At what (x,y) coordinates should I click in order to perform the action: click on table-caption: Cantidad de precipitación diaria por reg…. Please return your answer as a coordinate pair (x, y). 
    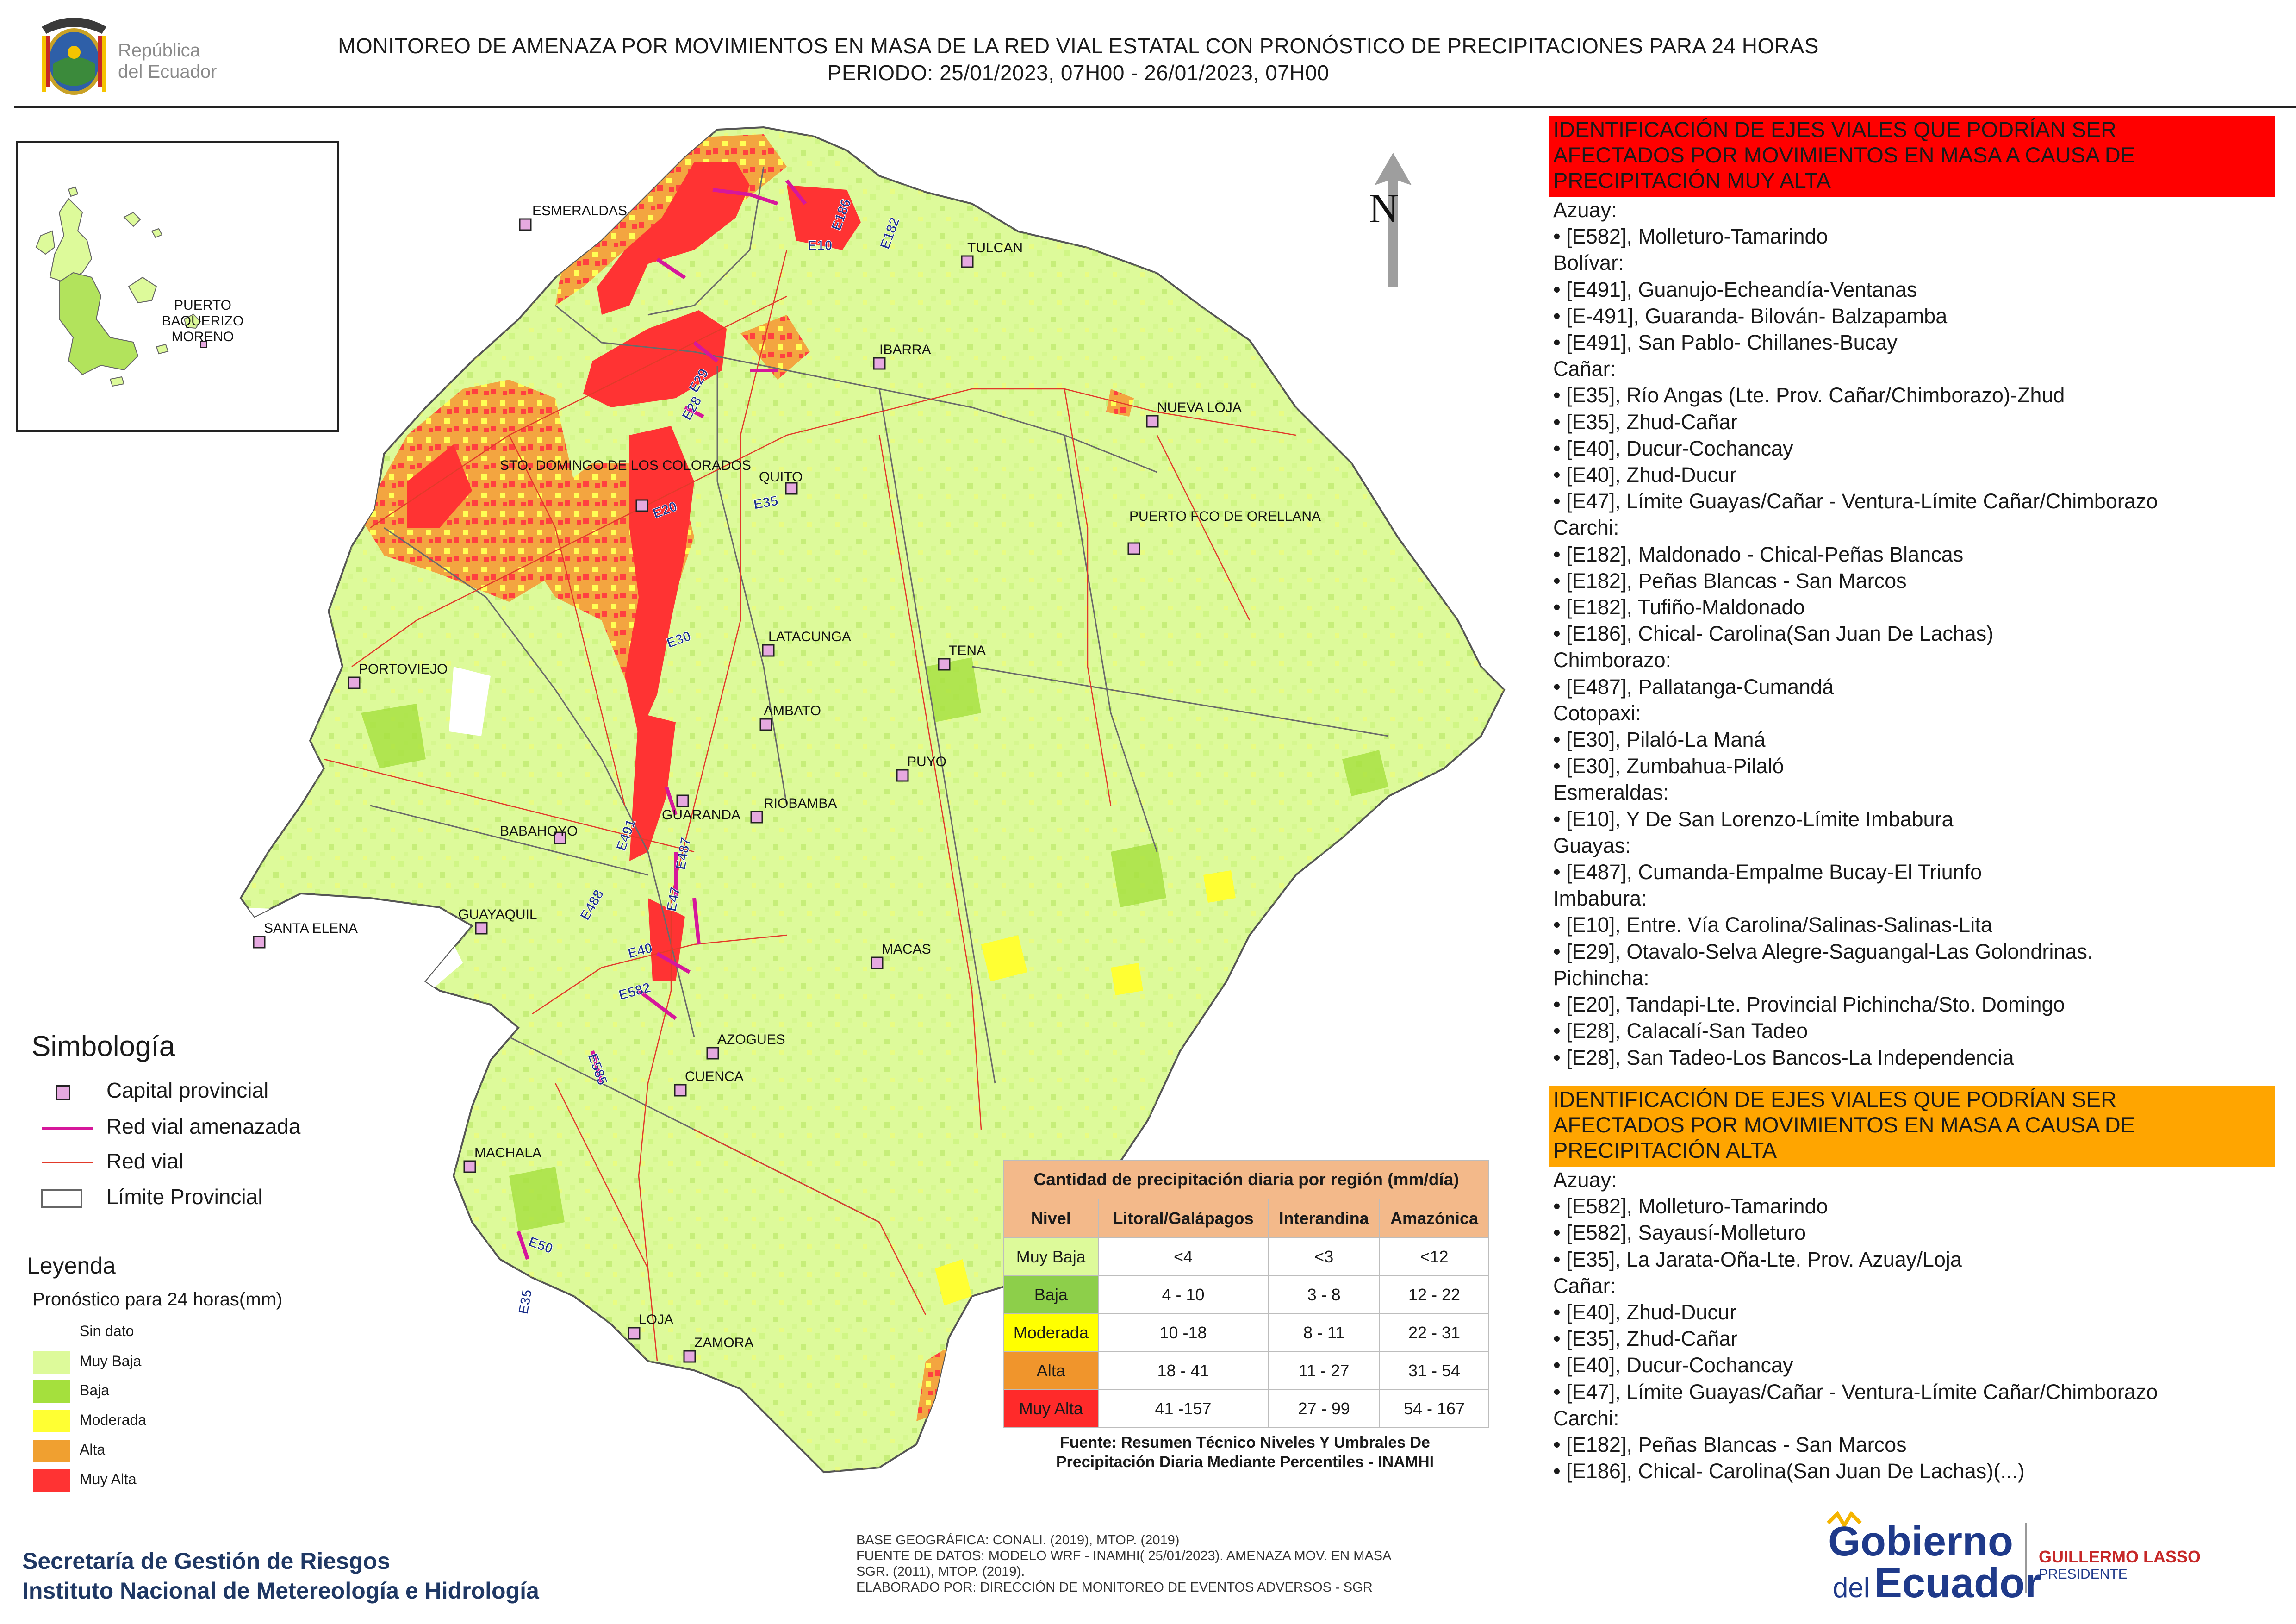
    Looking at the image, I should click on (1246, 1179).